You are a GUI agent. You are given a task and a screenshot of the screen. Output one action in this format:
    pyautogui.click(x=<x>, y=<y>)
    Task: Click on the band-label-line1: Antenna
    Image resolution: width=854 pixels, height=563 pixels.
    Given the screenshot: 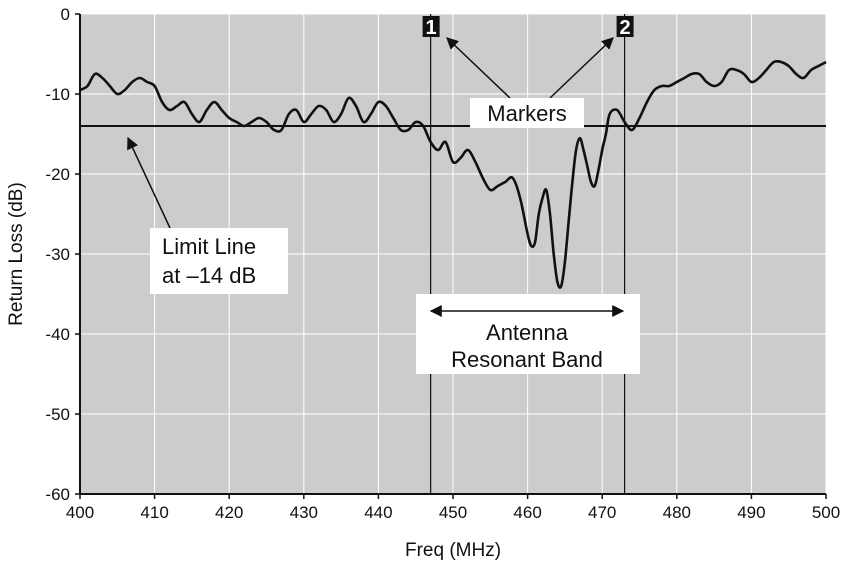 What is the action you would take?
    pyautogui.click(x=527, y=332)
    